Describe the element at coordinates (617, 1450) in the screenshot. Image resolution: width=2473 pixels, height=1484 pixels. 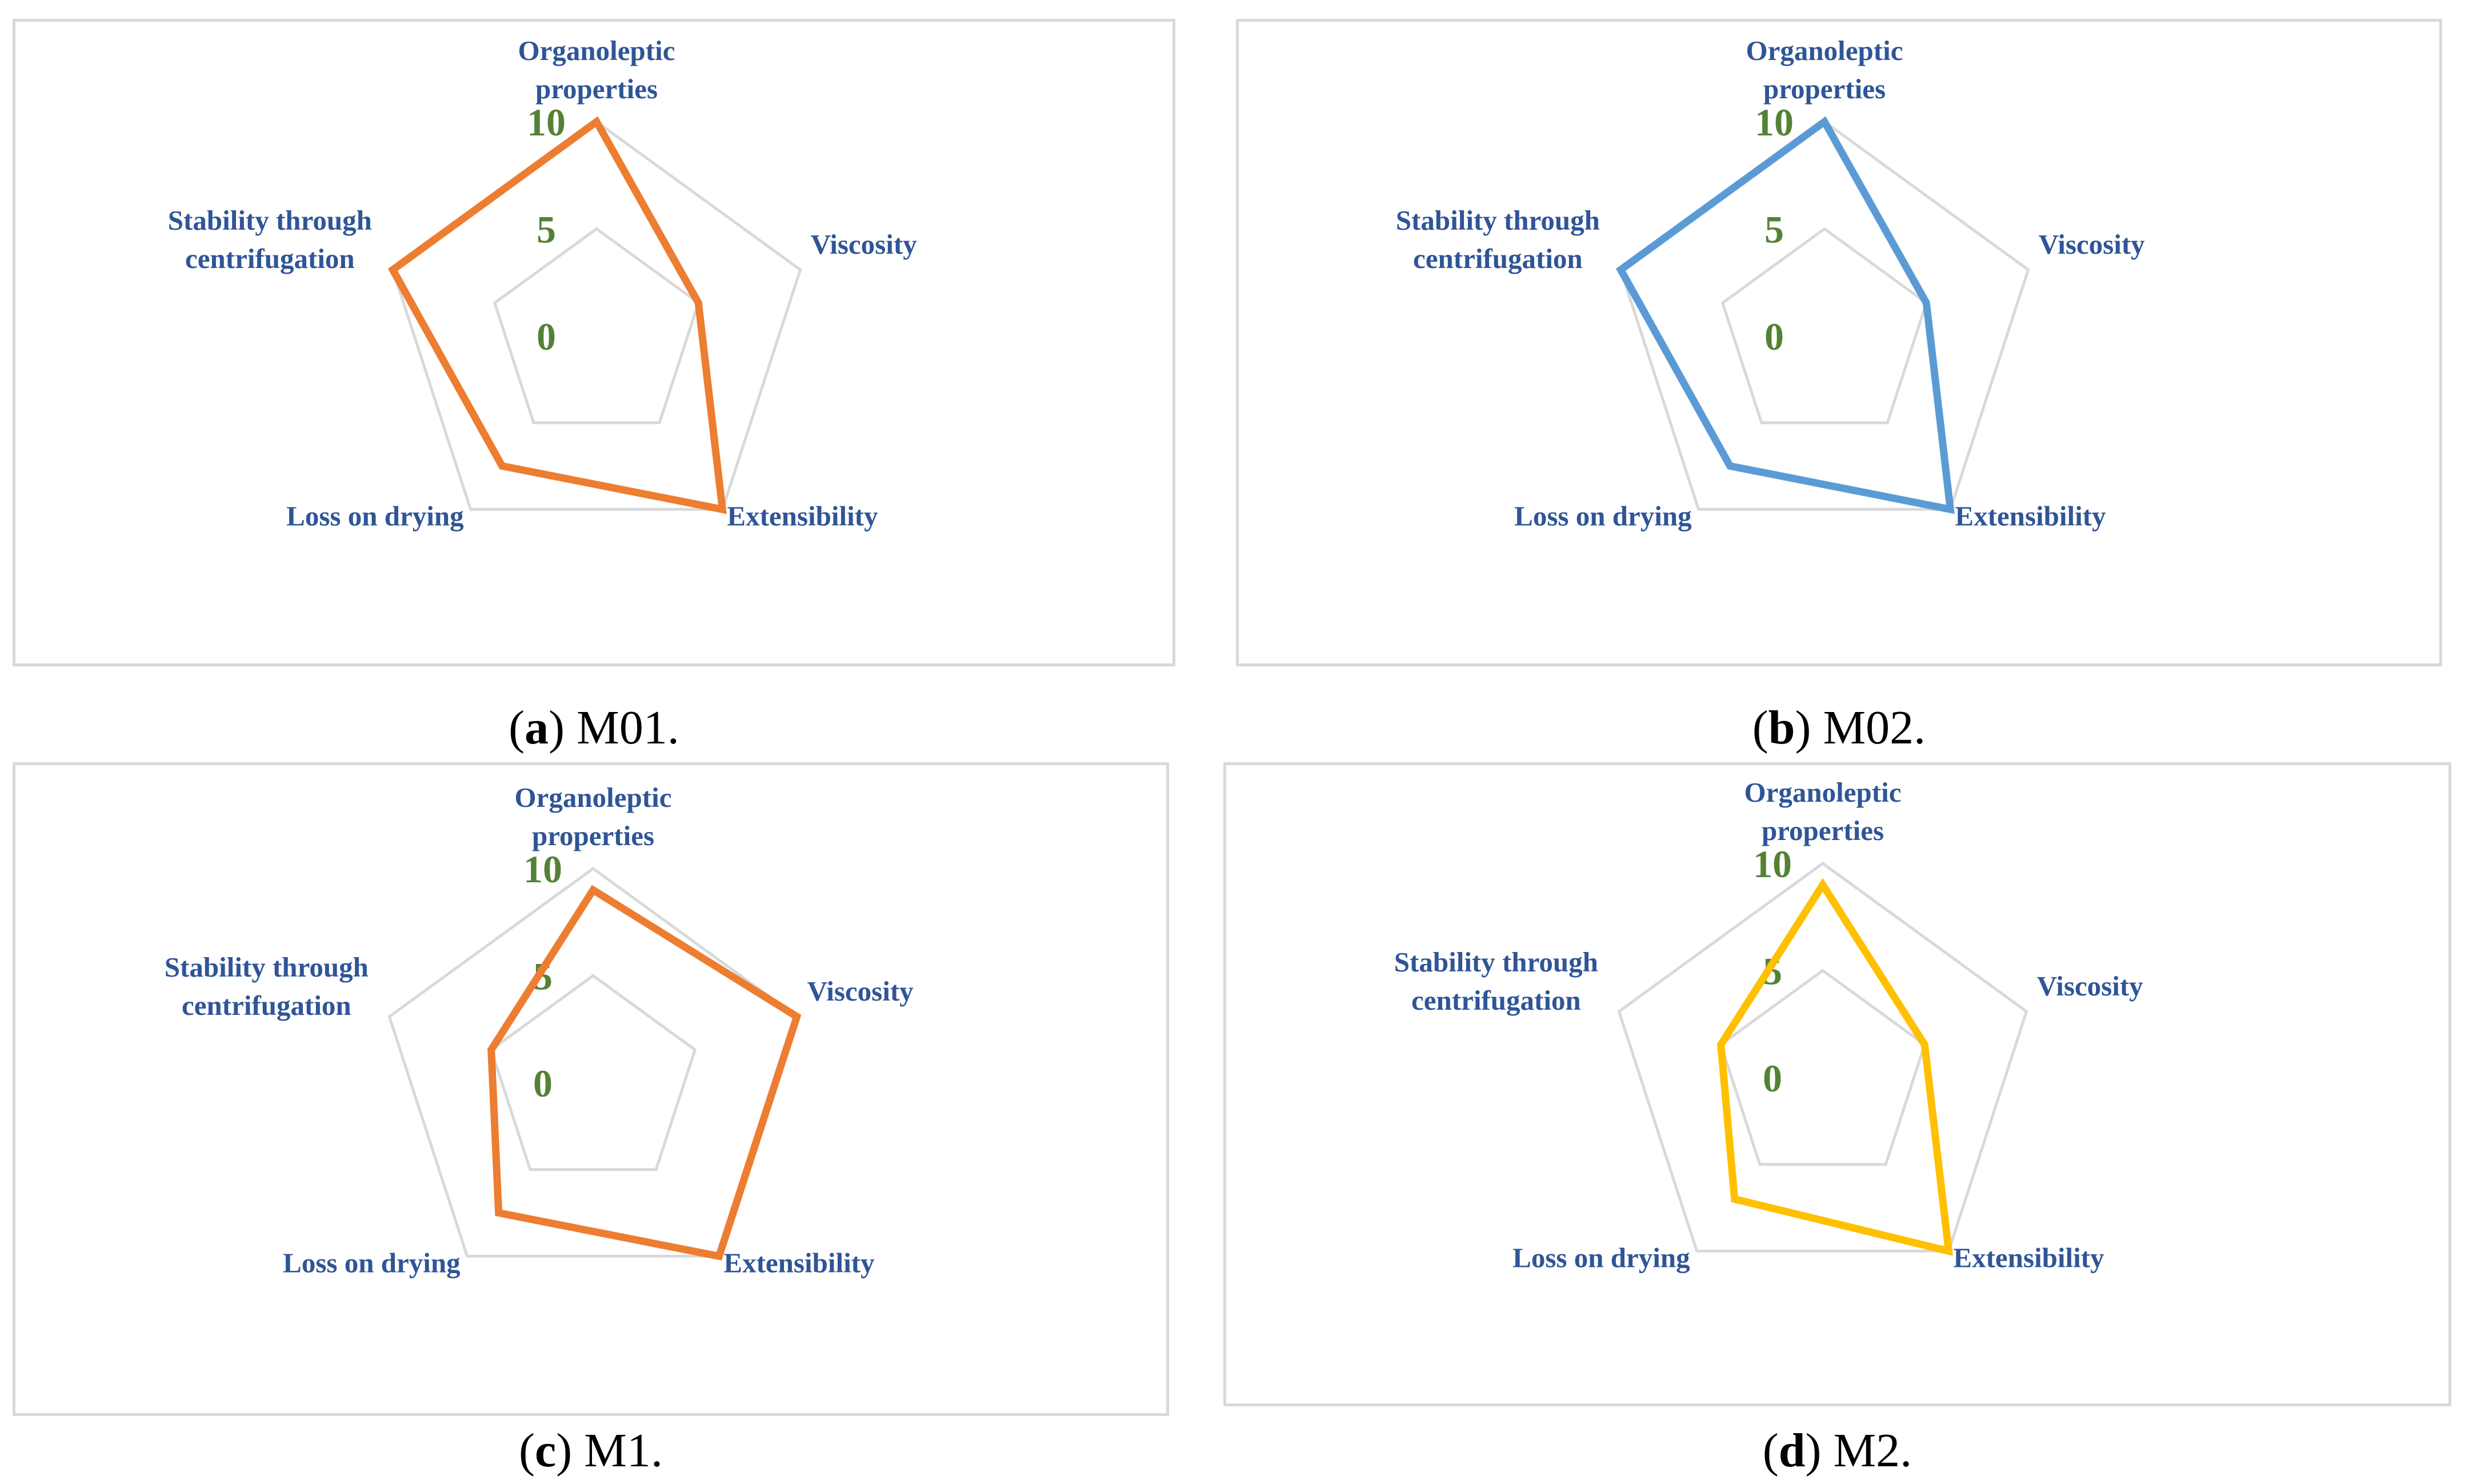
I see `caption-text-c: M1.` at that location.